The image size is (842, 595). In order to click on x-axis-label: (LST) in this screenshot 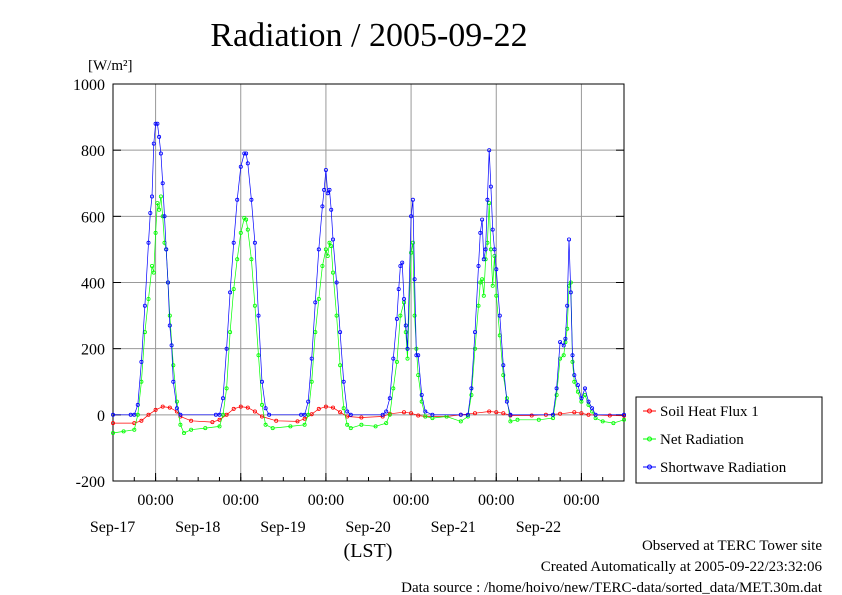, I will do `click(368, 551)`.